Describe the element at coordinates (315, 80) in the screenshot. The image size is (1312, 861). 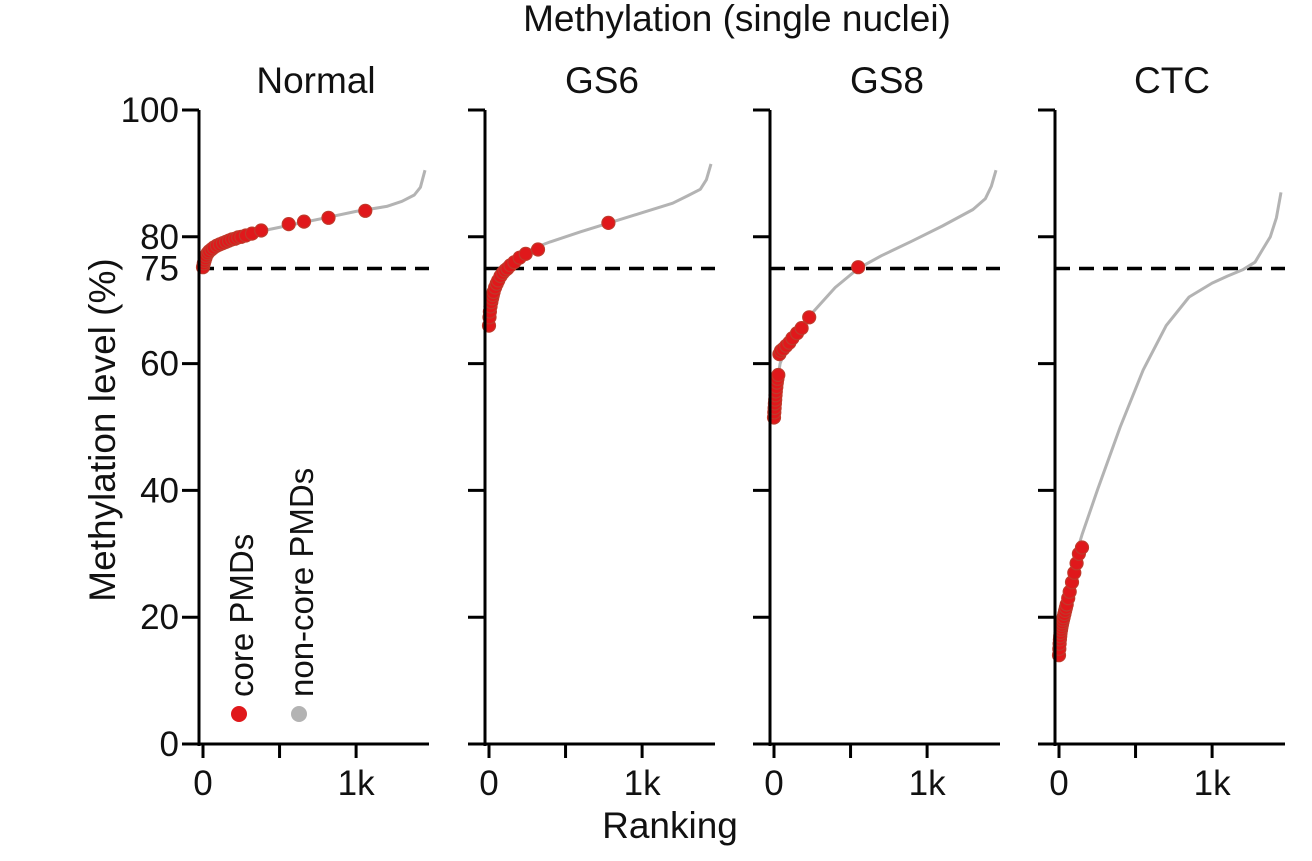
I see `panel-title: Normal` at that location.